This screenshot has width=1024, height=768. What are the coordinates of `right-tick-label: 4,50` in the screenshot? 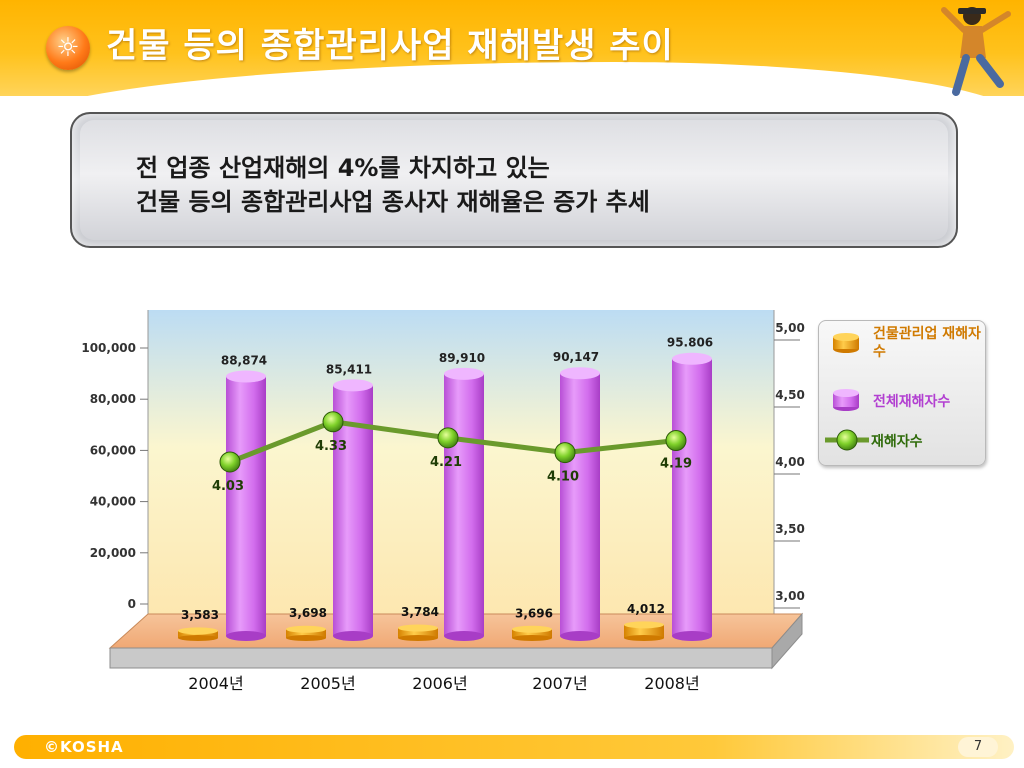 It's located at (790, 395).